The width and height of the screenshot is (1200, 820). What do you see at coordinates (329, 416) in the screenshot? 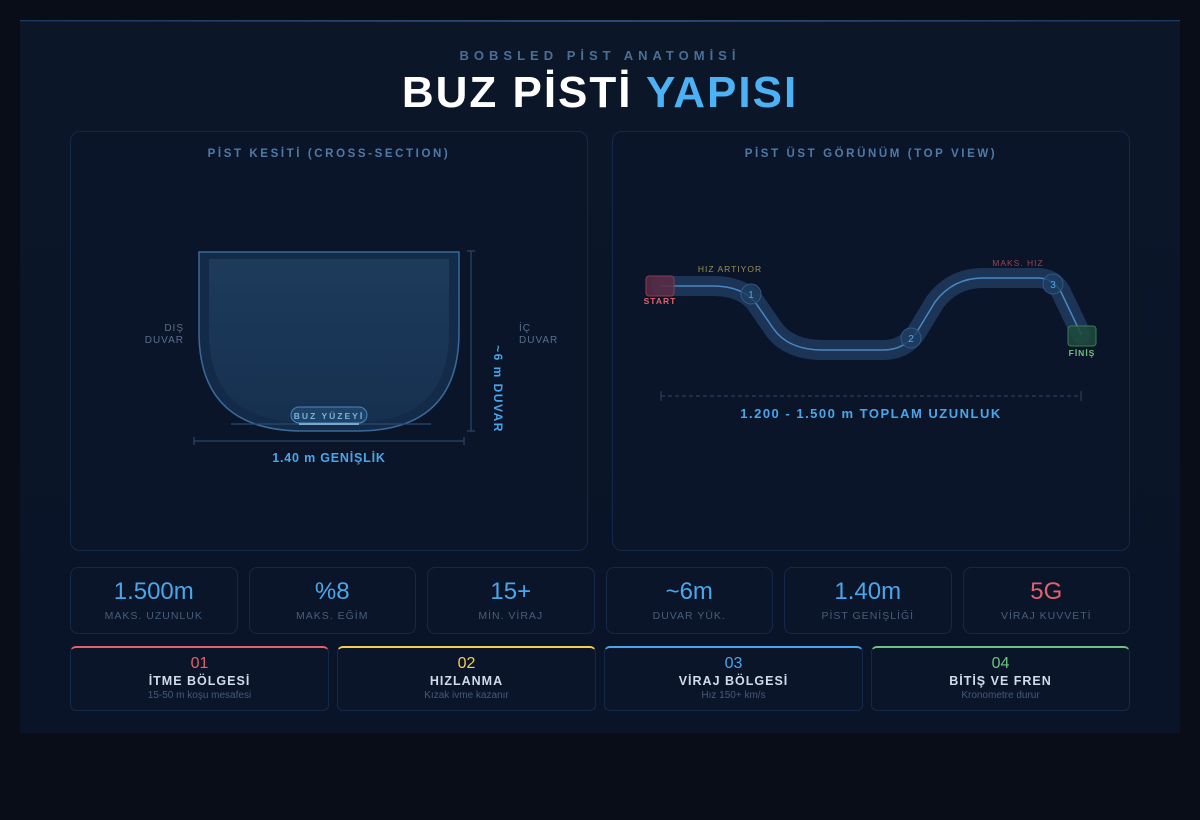
I see `ice-surface-label: BUZ YÜZEYİ` at bounding box center [329, 416].